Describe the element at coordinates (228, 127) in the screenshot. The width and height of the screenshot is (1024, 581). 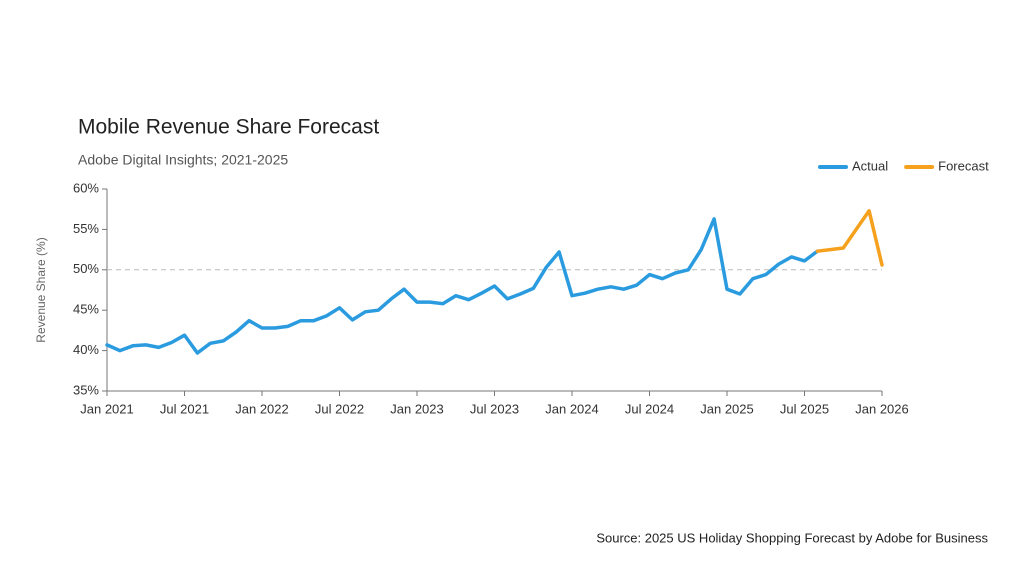
I see `chart-title: Mobile Revenue Share Forecast` at that location.